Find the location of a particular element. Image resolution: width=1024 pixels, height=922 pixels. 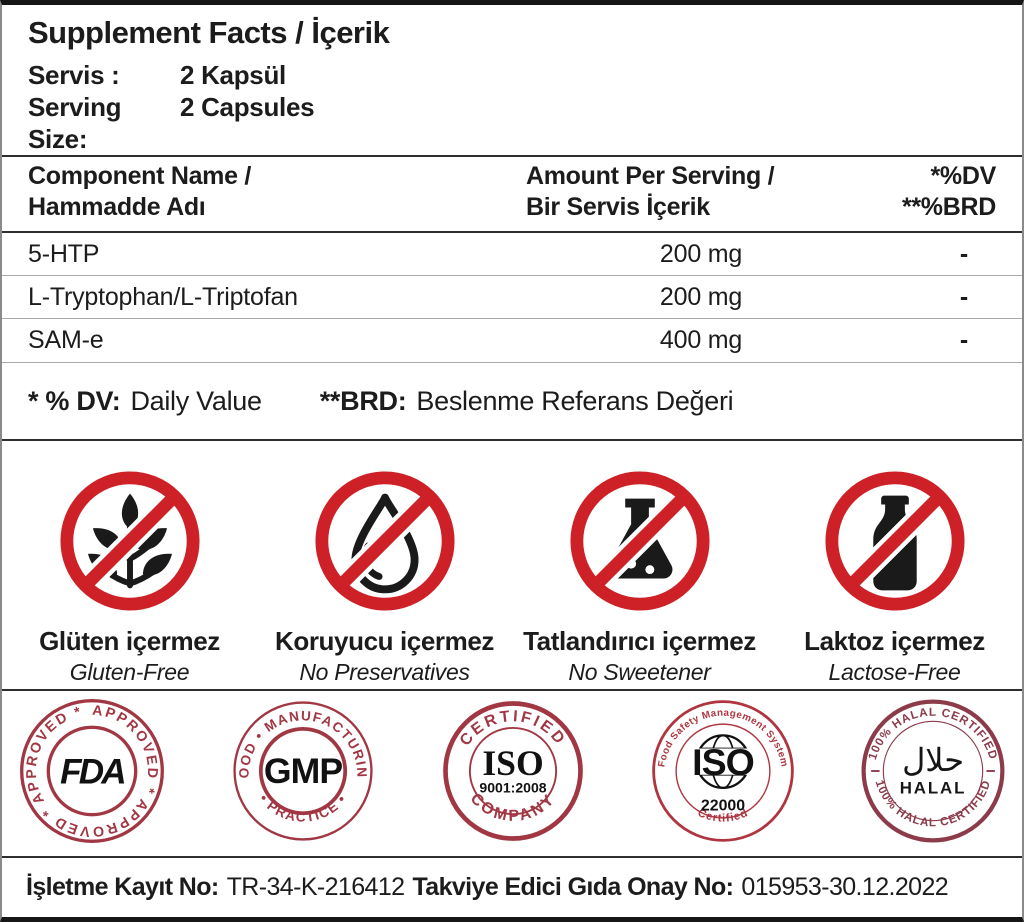

brd-footnote-text: Beslenme Referans Değeri is located at coordinates (575, 400).